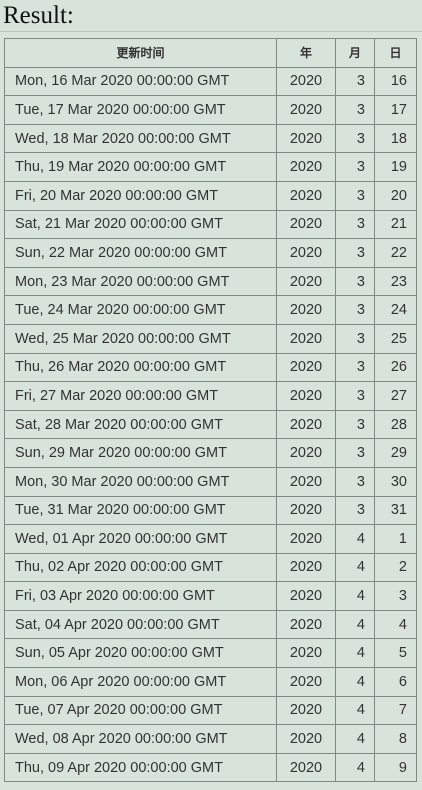  I want to click on table-row: Thu, 02 Apr 2020 00:00:00 GMT 2020 4 2, so click(210, 567).